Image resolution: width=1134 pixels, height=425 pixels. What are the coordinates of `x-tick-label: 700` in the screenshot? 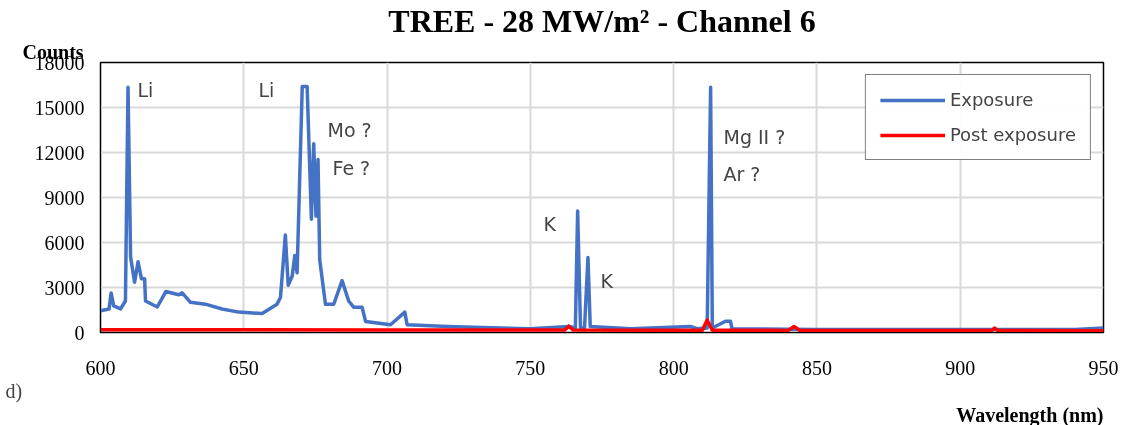 It's located at (387, 367).